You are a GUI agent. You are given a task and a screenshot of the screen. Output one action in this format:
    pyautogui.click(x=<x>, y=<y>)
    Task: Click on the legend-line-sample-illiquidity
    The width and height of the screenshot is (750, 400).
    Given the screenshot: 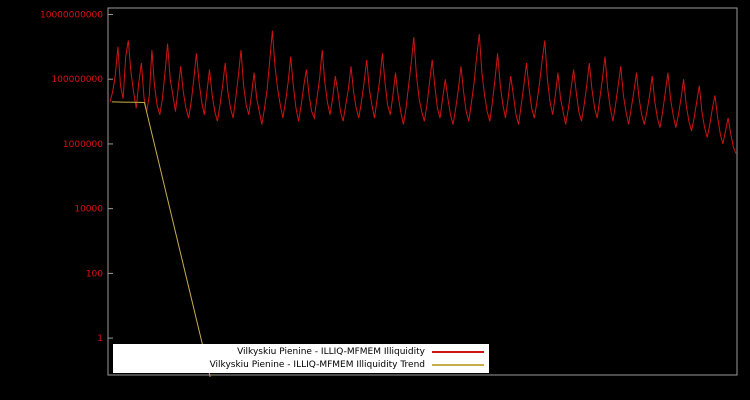 What is the action you would take?
    pyautogui.click(x=458, y=352)
    